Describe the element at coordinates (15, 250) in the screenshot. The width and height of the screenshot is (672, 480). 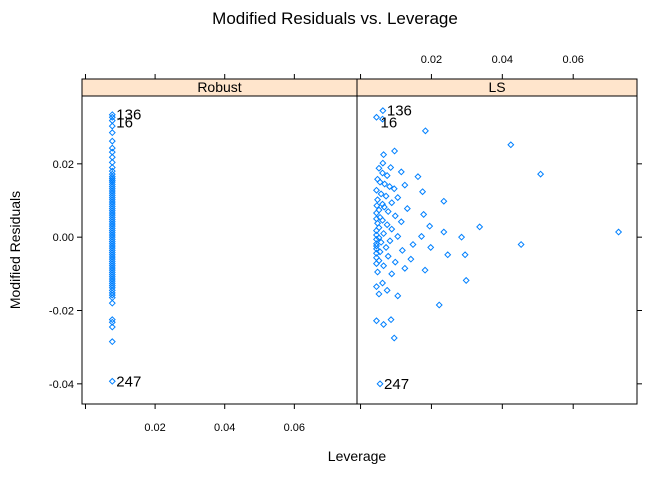
I see `y-axis-title: Modified Residuals` at that location.